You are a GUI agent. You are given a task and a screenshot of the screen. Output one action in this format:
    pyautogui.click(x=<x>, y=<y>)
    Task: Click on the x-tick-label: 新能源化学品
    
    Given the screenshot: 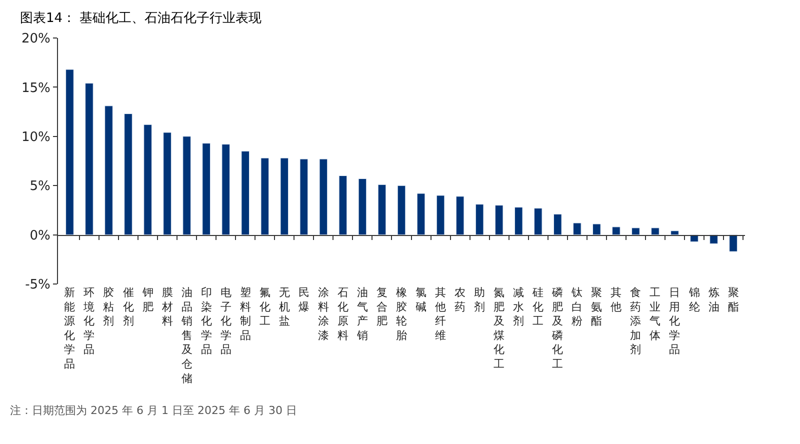 What is the action you would take?
    pyautogui.click(x=70, y=328)
    